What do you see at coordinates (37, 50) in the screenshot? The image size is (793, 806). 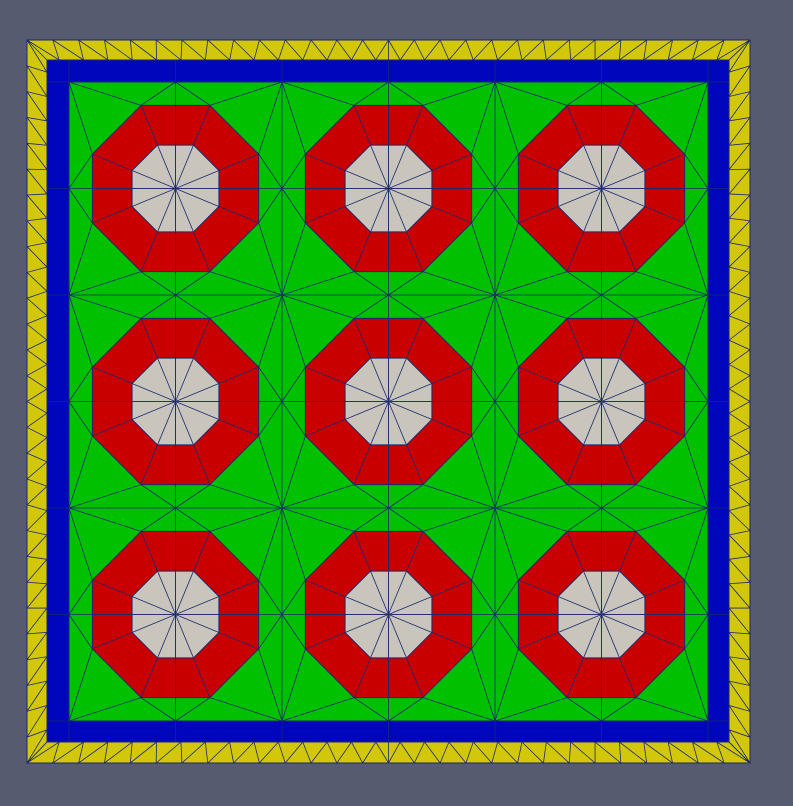 I see `ring-corner-edge` at bounding box center [37, 50].